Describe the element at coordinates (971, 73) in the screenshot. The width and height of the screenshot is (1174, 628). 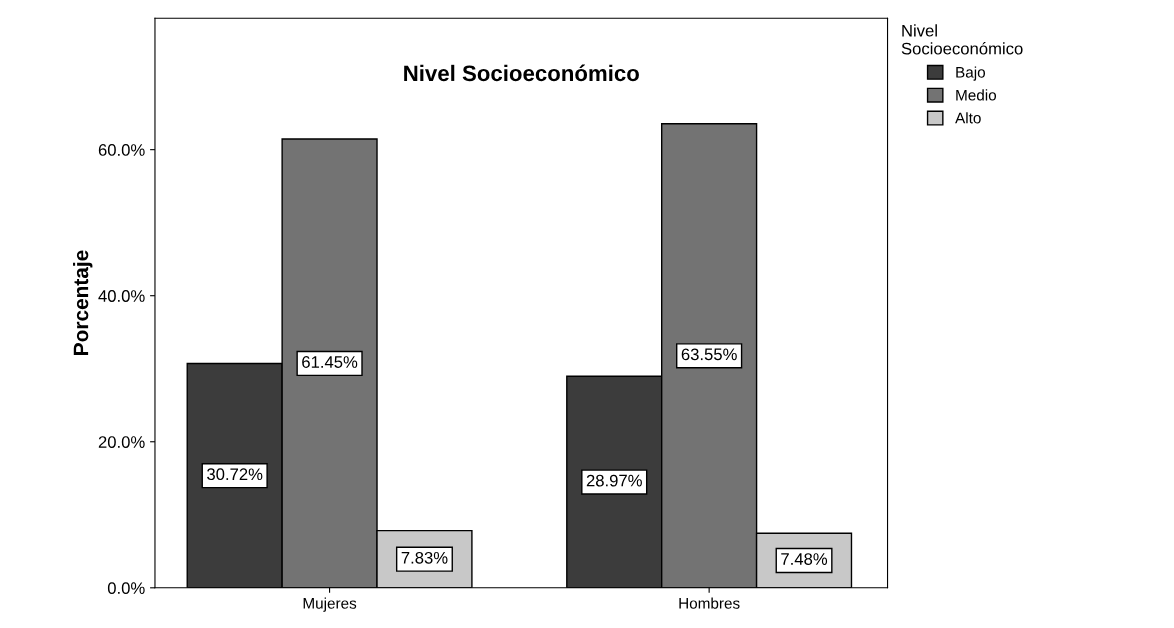
I see `legend-label: Bajo` at that location.